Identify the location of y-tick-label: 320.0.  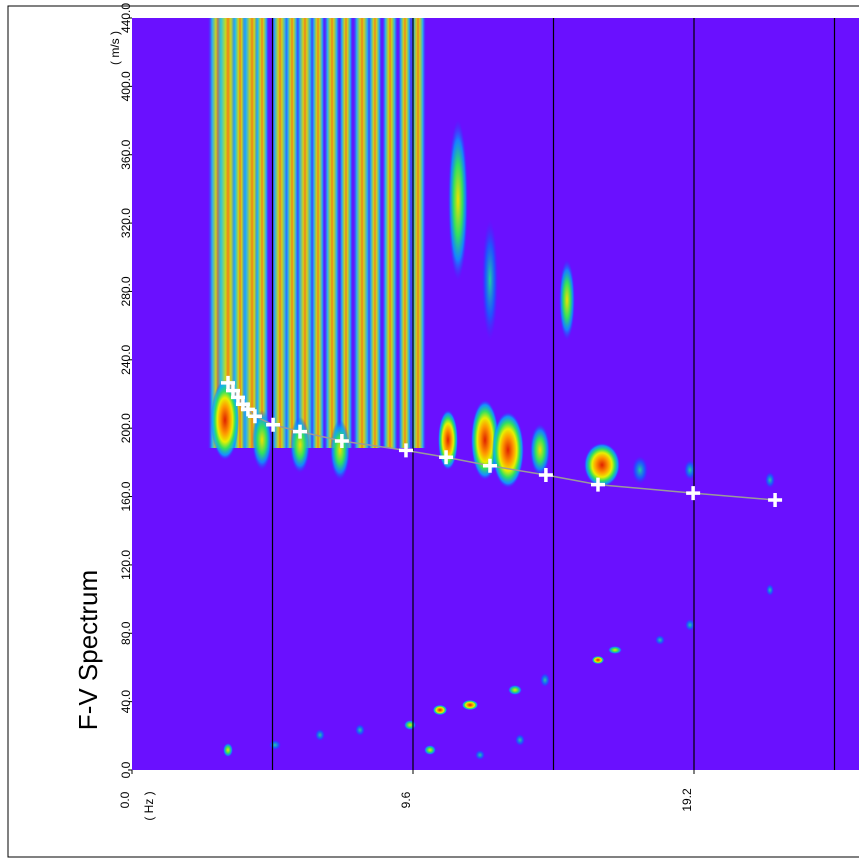
(126, 223).